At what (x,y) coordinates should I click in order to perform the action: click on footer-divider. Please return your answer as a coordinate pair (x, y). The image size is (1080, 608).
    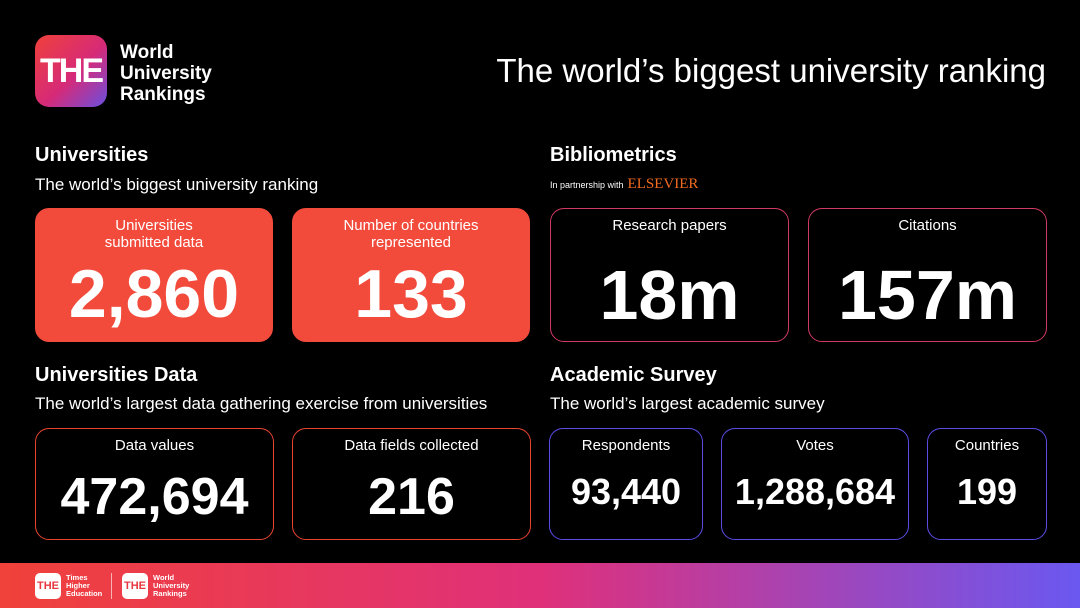
    Looking at the image, I should click on (111, 586).